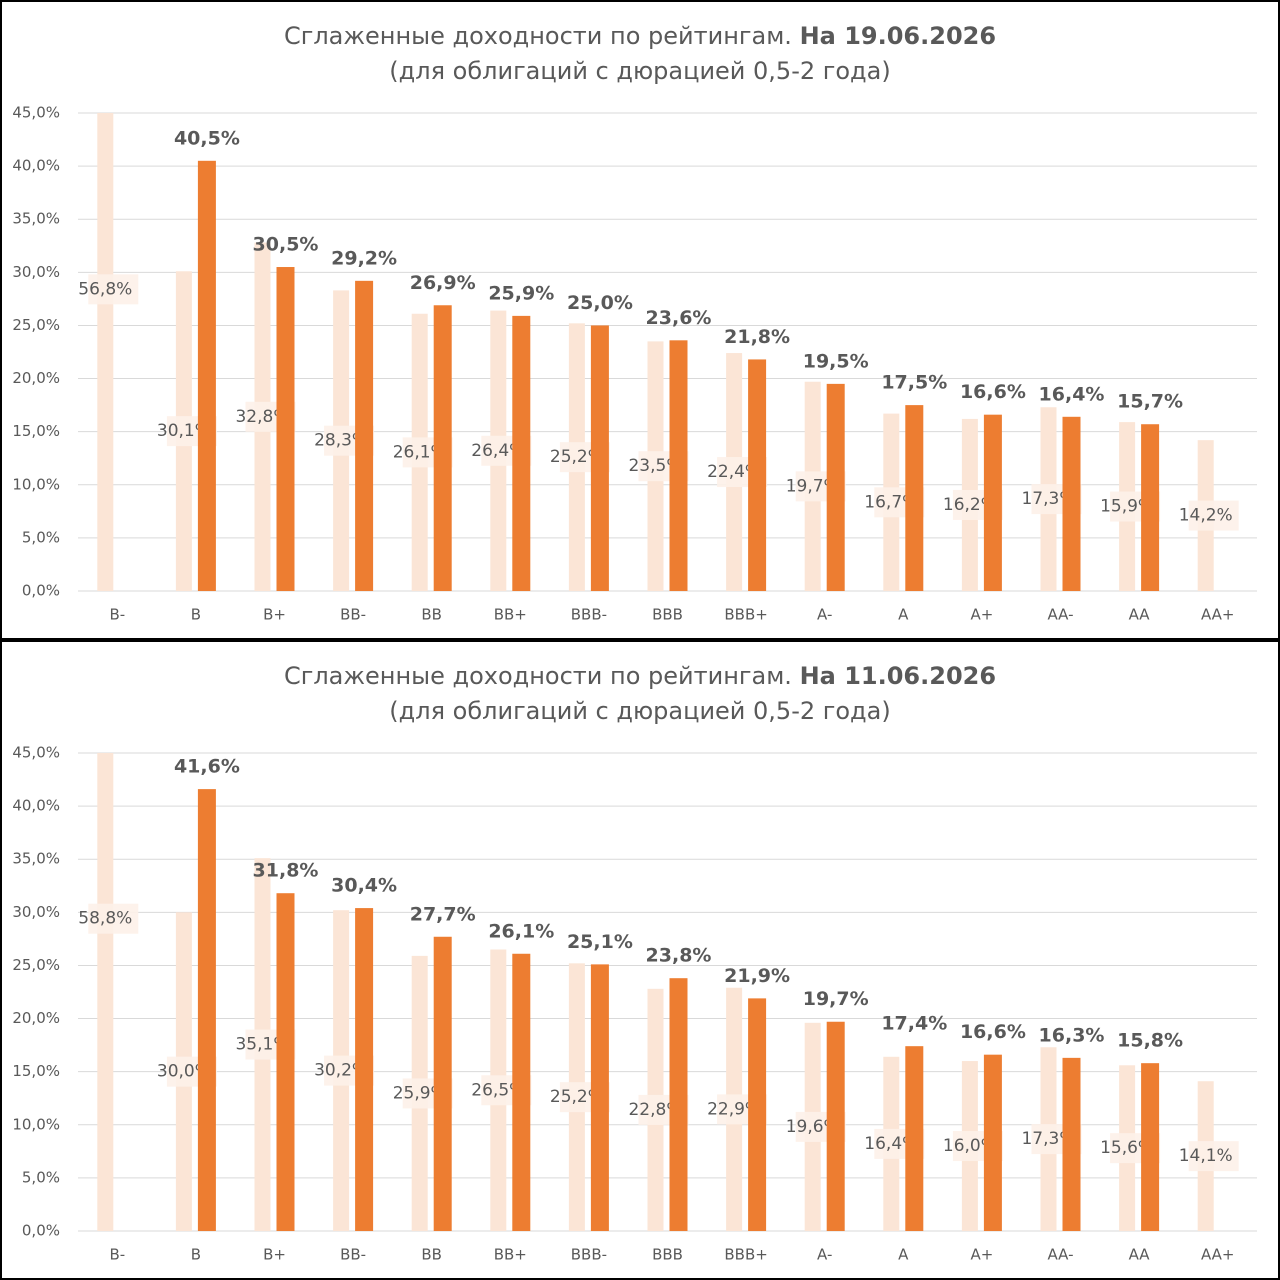 The image size is (1280, 1280). Describe the element at coordinates (207, 767) in the screenshot. I see `value-label: 41,6%` at that location.